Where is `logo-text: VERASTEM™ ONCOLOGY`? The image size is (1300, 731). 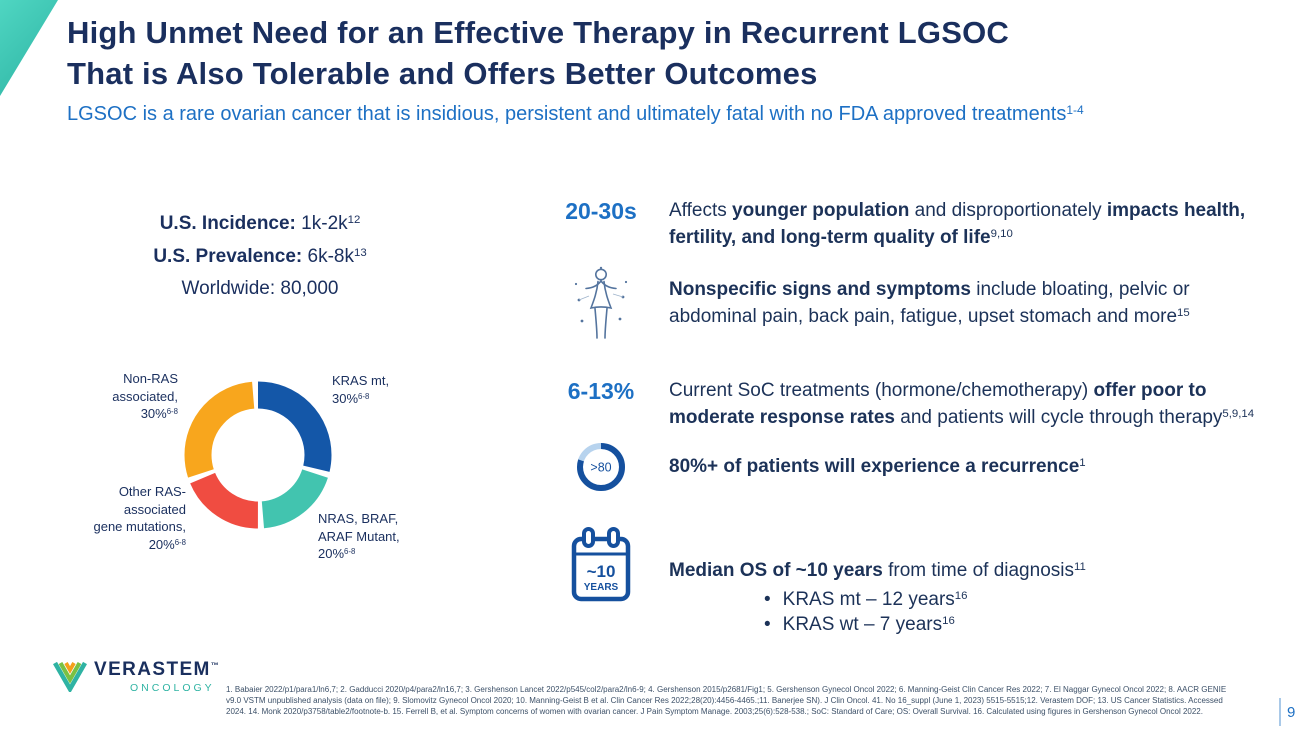
logo-text: VERASTEM™ ONCOLOGY is located at coordinates (157, 676).